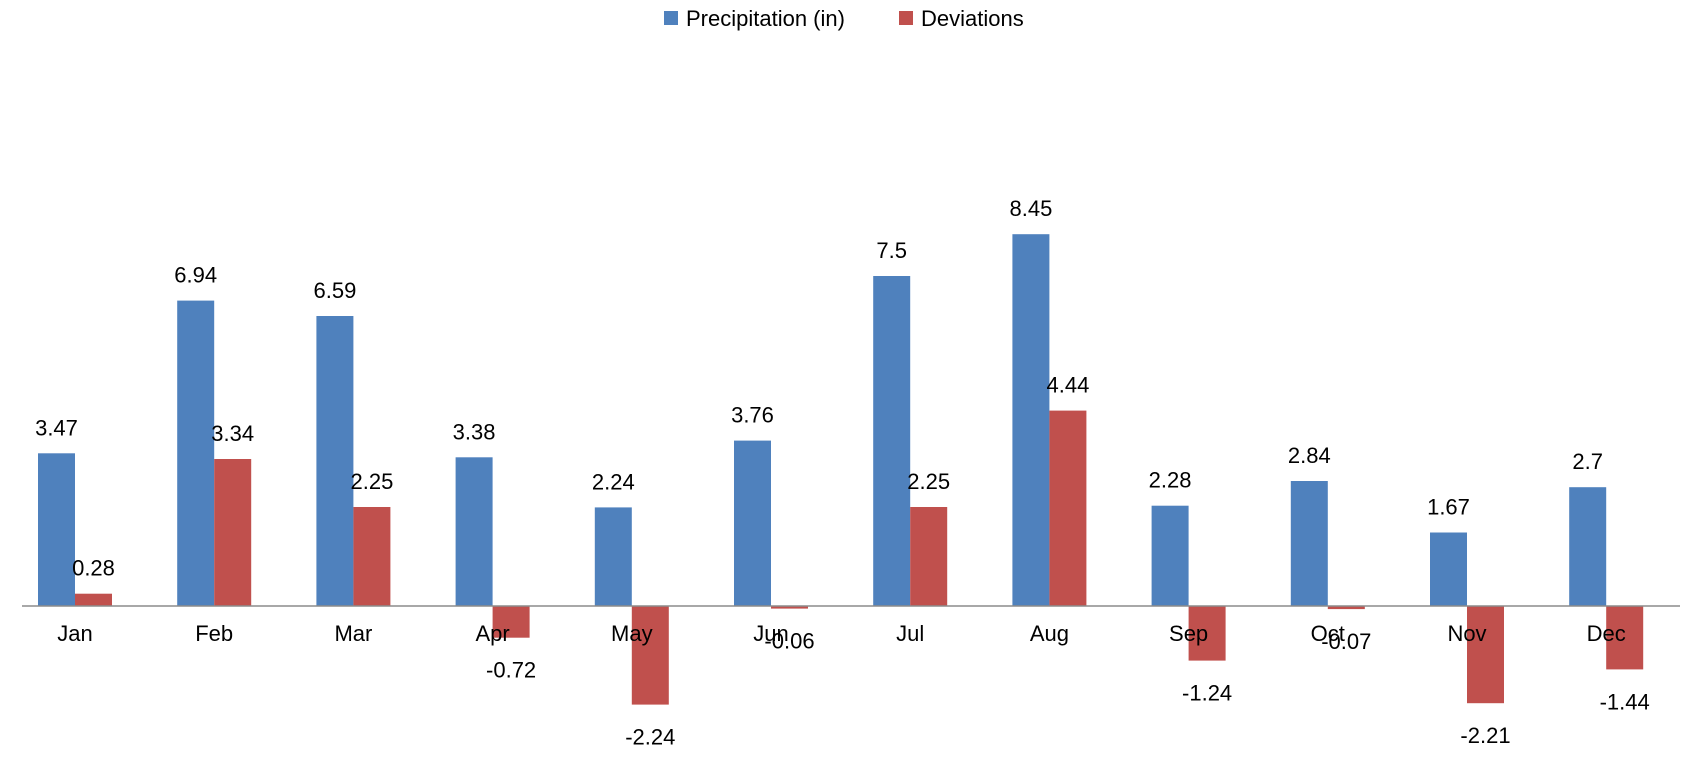 The width and height of the screenshot is (1683, 765). I want to click on category-label-apr: Apr, so click(492, 633).